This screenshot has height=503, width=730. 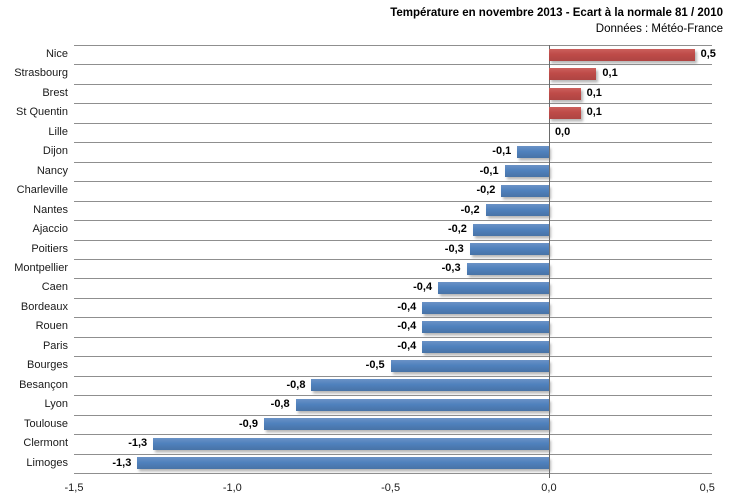 What do you see at coordinates (493, 288) in the screenshot?
I see `bar-caen` at bounding box center [493, 288].